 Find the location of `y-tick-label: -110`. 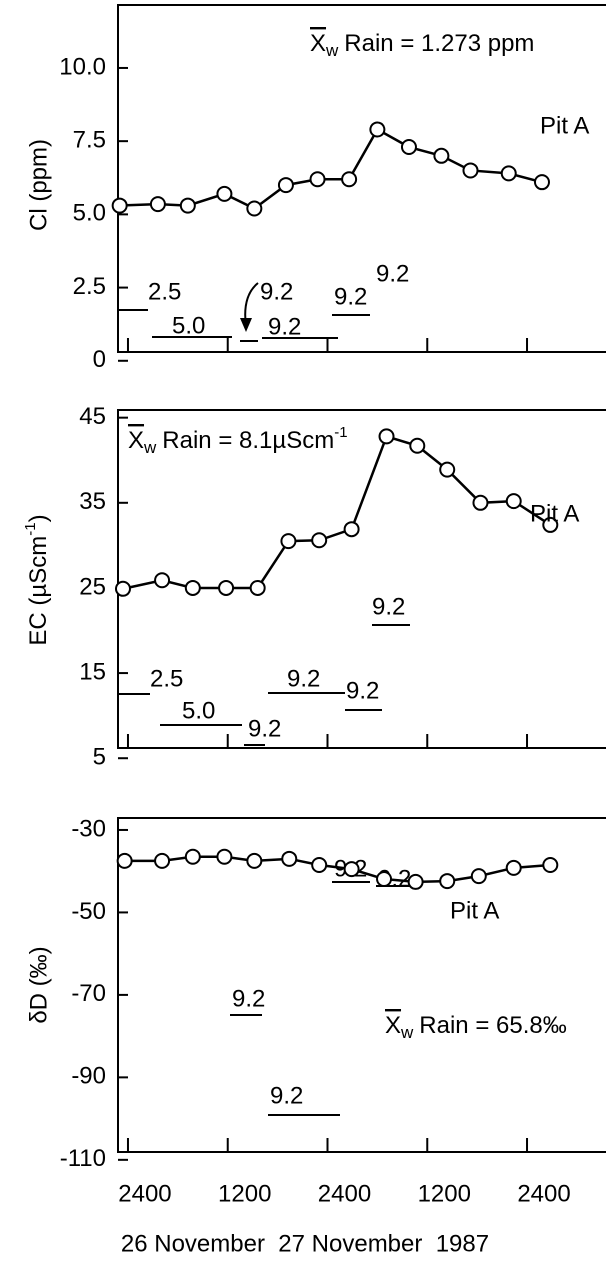

y-tick-label: -110 is located at coordinates (83, 1158).